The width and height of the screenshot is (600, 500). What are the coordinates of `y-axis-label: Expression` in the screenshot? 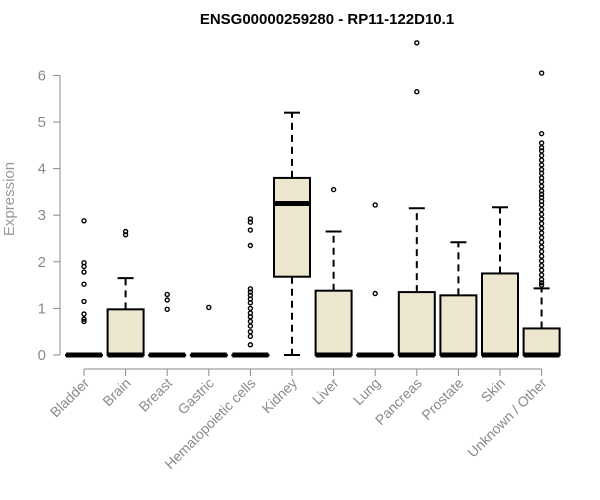 It's located at (9, 199).